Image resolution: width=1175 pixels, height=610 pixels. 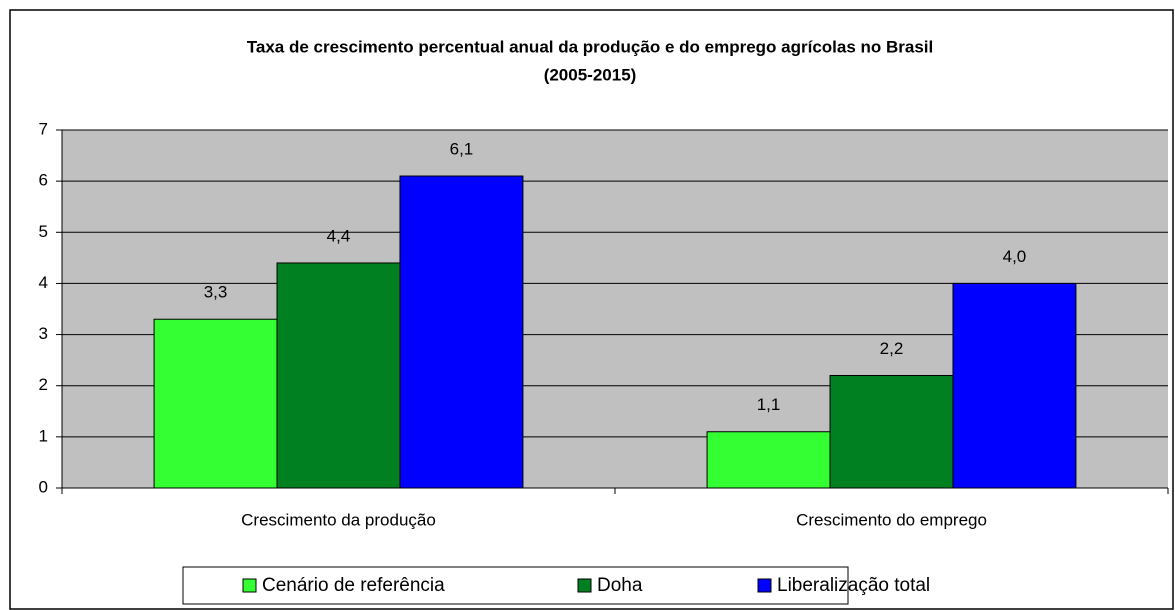 What do you see at coordinates (620, 585) in the screenshot?
I see `legend-label: Doha` at bounding box center [620, 585].